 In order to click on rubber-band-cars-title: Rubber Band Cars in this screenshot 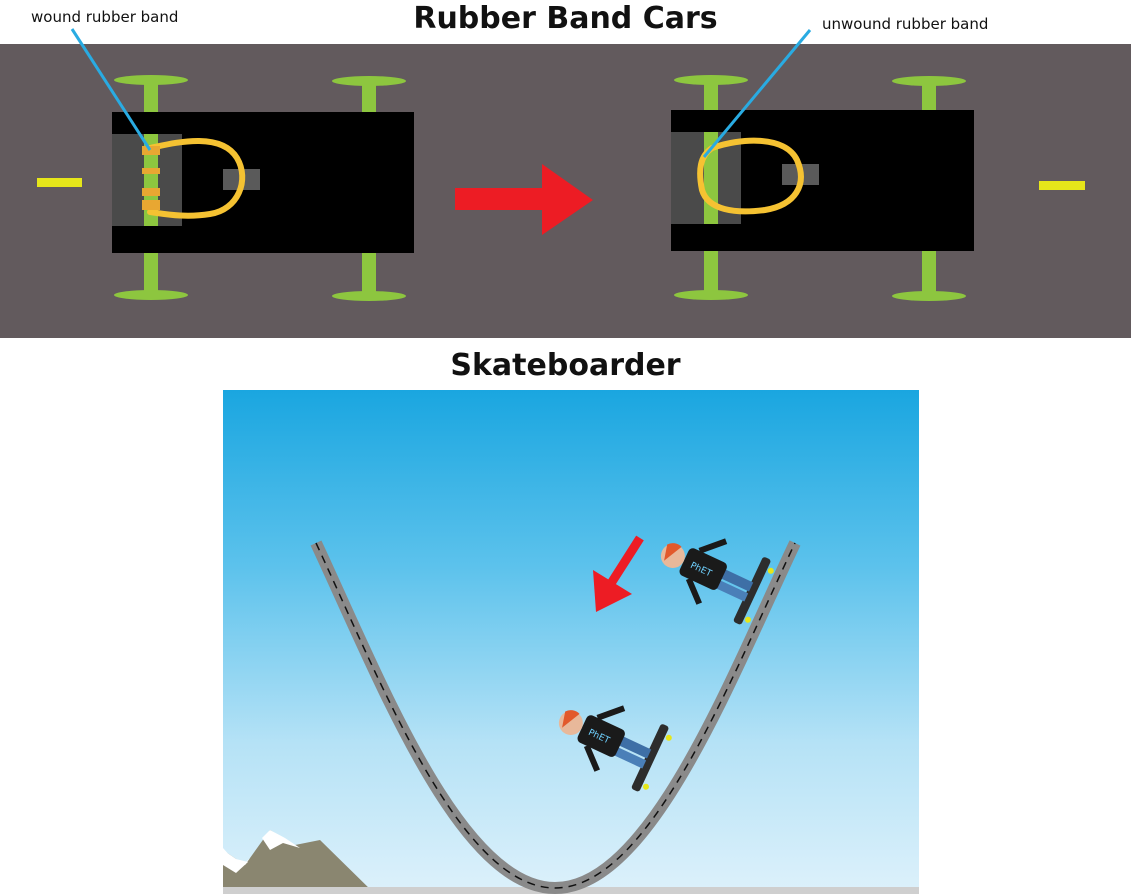, I will do `click(565, 18)`.